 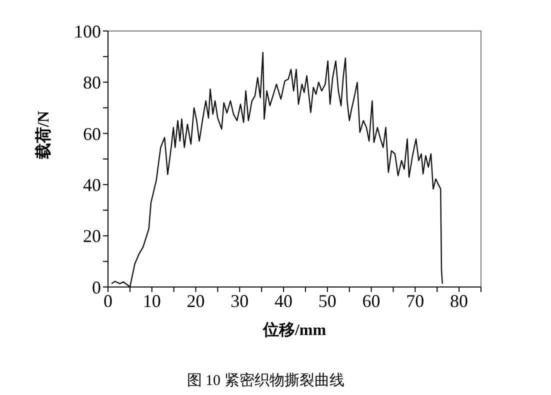 I want to click on x-tick-label: 50, so click(x=327, y=300).